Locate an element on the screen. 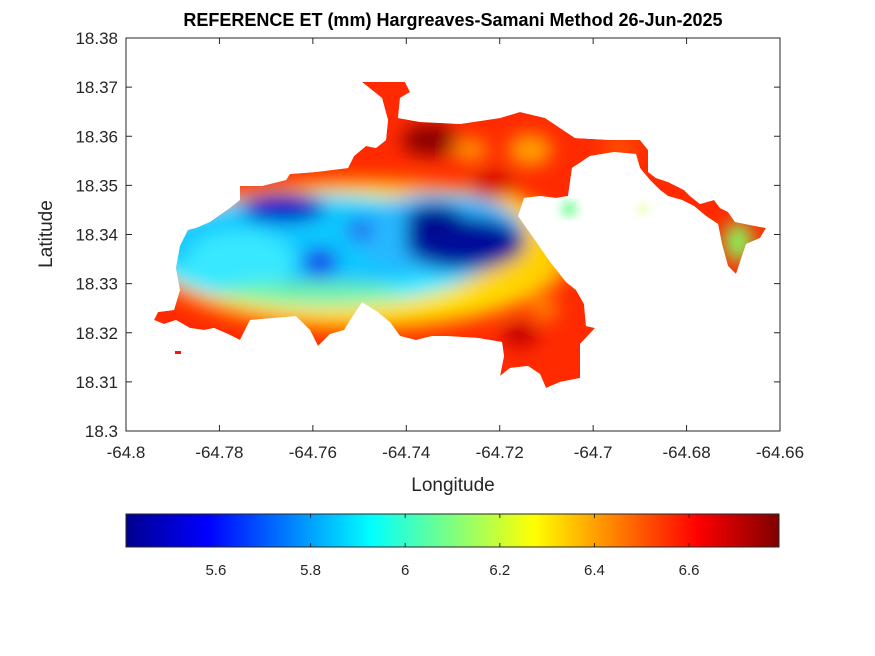 Image resolution: width=875 pixels, height=656 pixels. colorbar: 5.6 5.8 6 6.2 6.4 6.6 is located at coordinates (452, 546).